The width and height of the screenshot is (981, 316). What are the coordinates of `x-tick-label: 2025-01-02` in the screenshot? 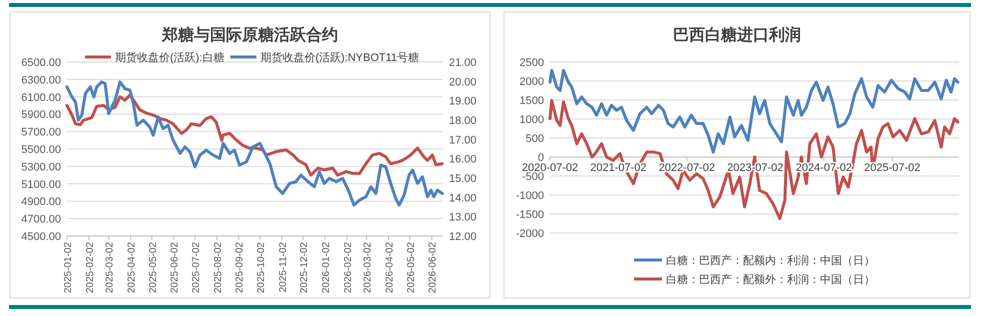 It's located at (68, 268).